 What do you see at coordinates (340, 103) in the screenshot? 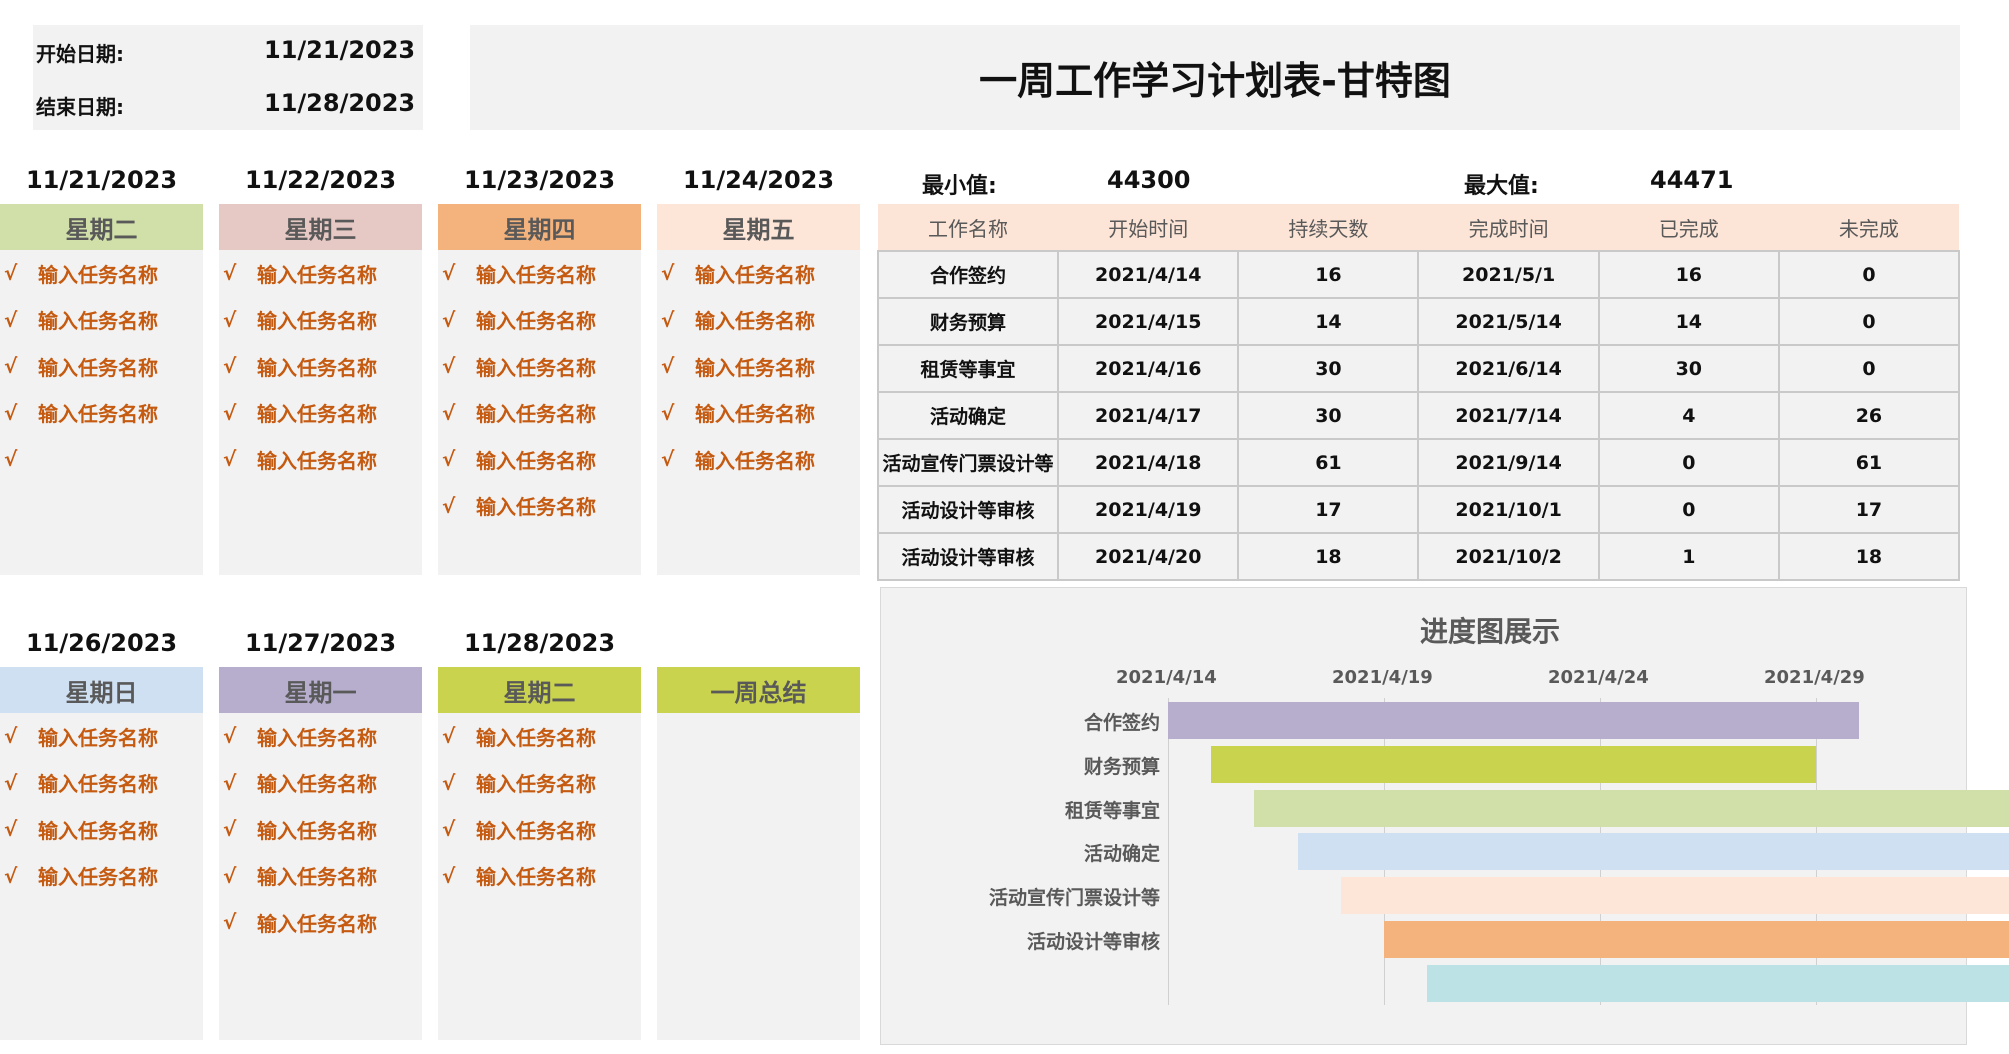
I see `end-date-value: 11/28/2023` at bounding box center [340, 103].